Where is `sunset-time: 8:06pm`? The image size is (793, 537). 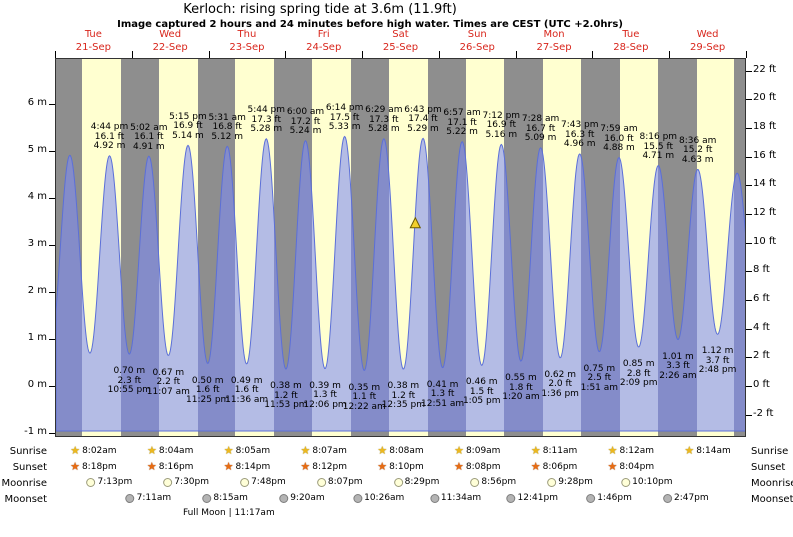
sunset-time: 8:06pm is located at coordinates (560, 466).